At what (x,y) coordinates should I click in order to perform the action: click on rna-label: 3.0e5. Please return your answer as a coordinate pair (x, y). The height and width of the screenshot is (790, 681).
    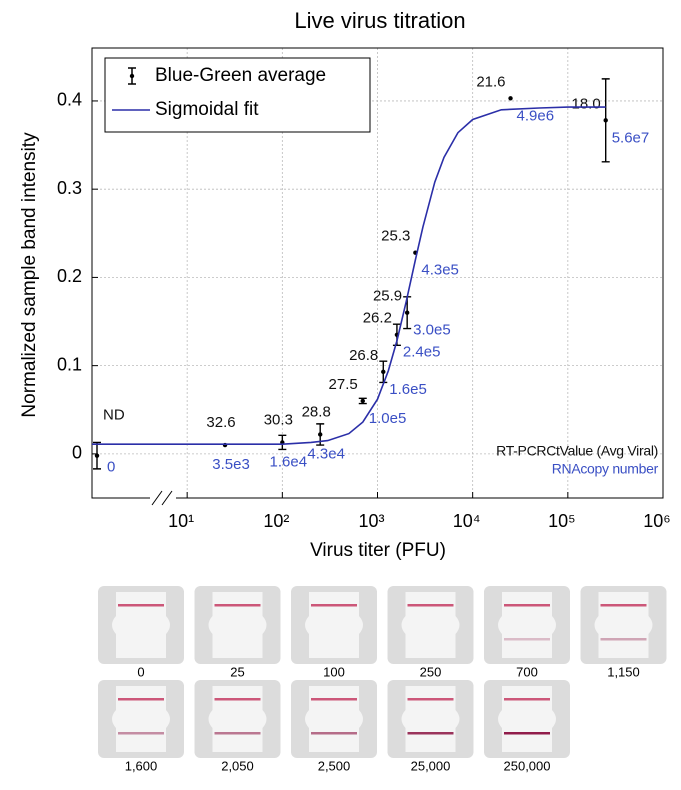
    Looking at the image, I should click on (432, 330).